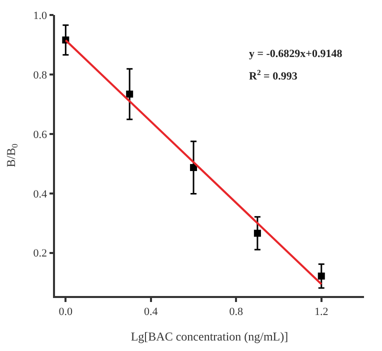  What do you see at coordinates (40, 75) in the screenshot?
I see `y-tick-label: 0.8` at bounding box center [40, 75].